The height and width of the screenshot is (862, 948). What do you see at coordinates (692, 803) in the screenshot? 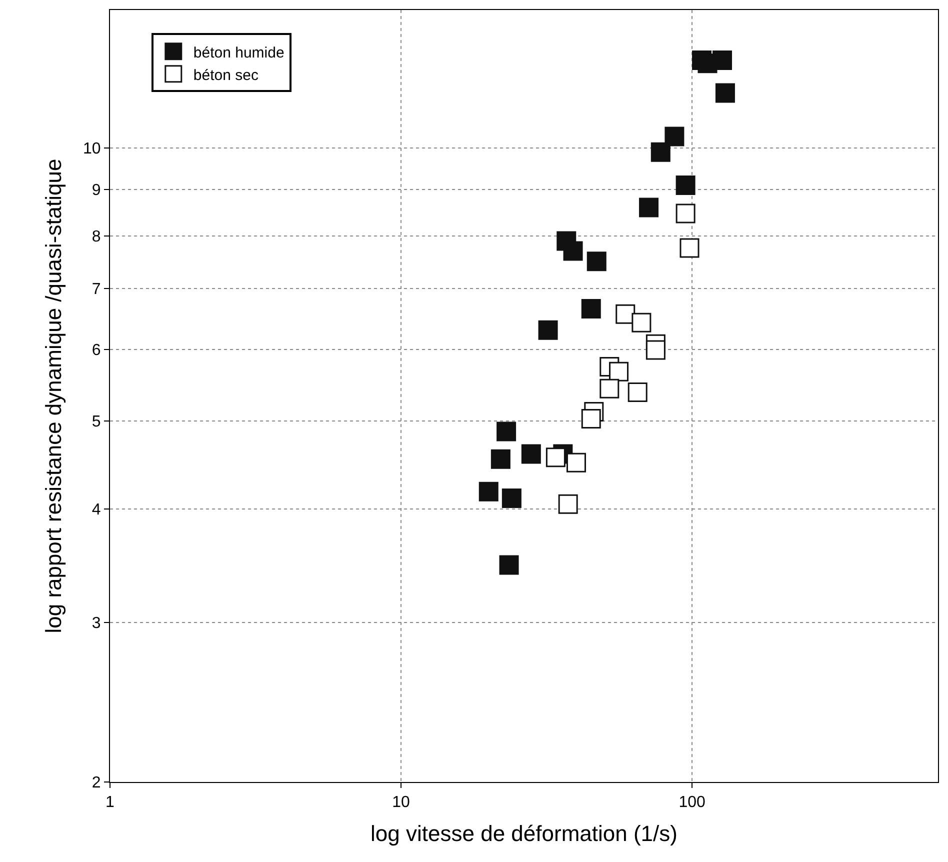
I see `x-tick-label: 100` at bounding box center [692, 803].